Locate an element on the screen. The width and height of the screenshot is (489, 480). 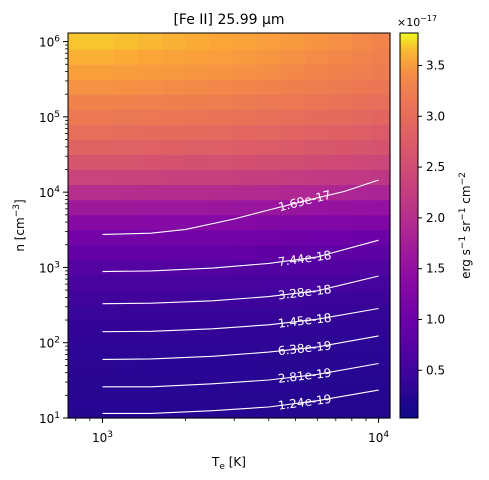
y-tick-label: 105 is located at coordinates (49, 117).